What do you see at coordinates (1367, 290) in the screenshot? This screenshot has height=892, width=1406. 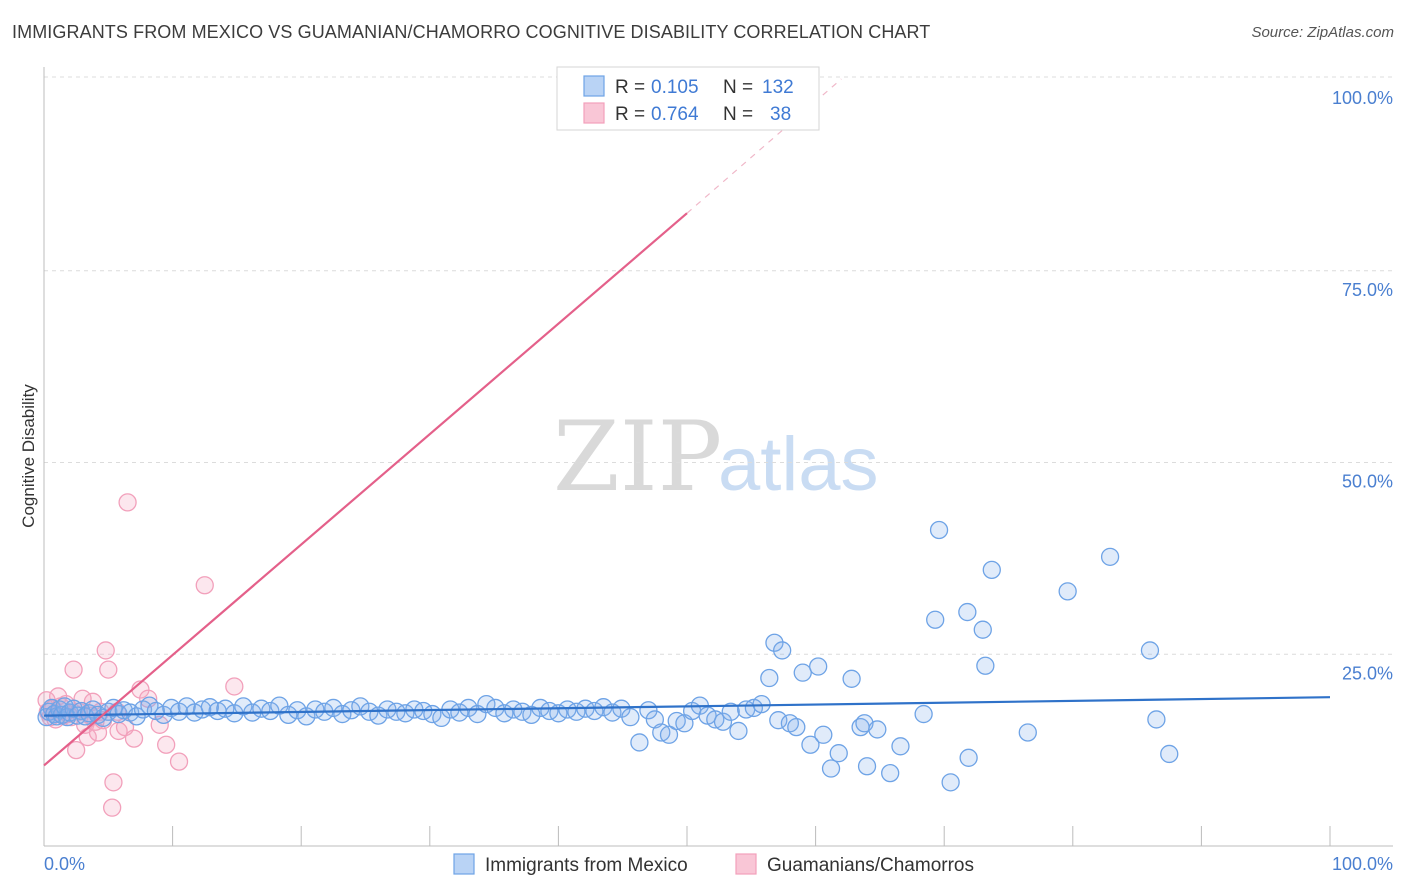 I see `y-tick-label: 75.0%` at bounding box center [1367, 290].